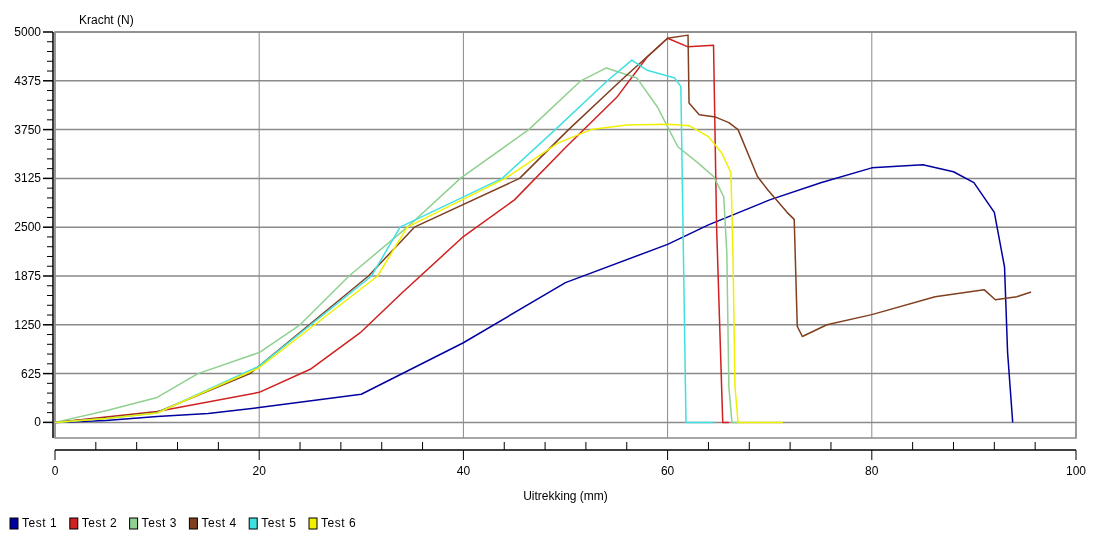 Image resolution: width=1099 pixels, height=539 pixels. What do you see at coordinates (106, 20) in the screenshot?
I see `y-axis-title: Kracht (N)` at bounding box center [106, 20].